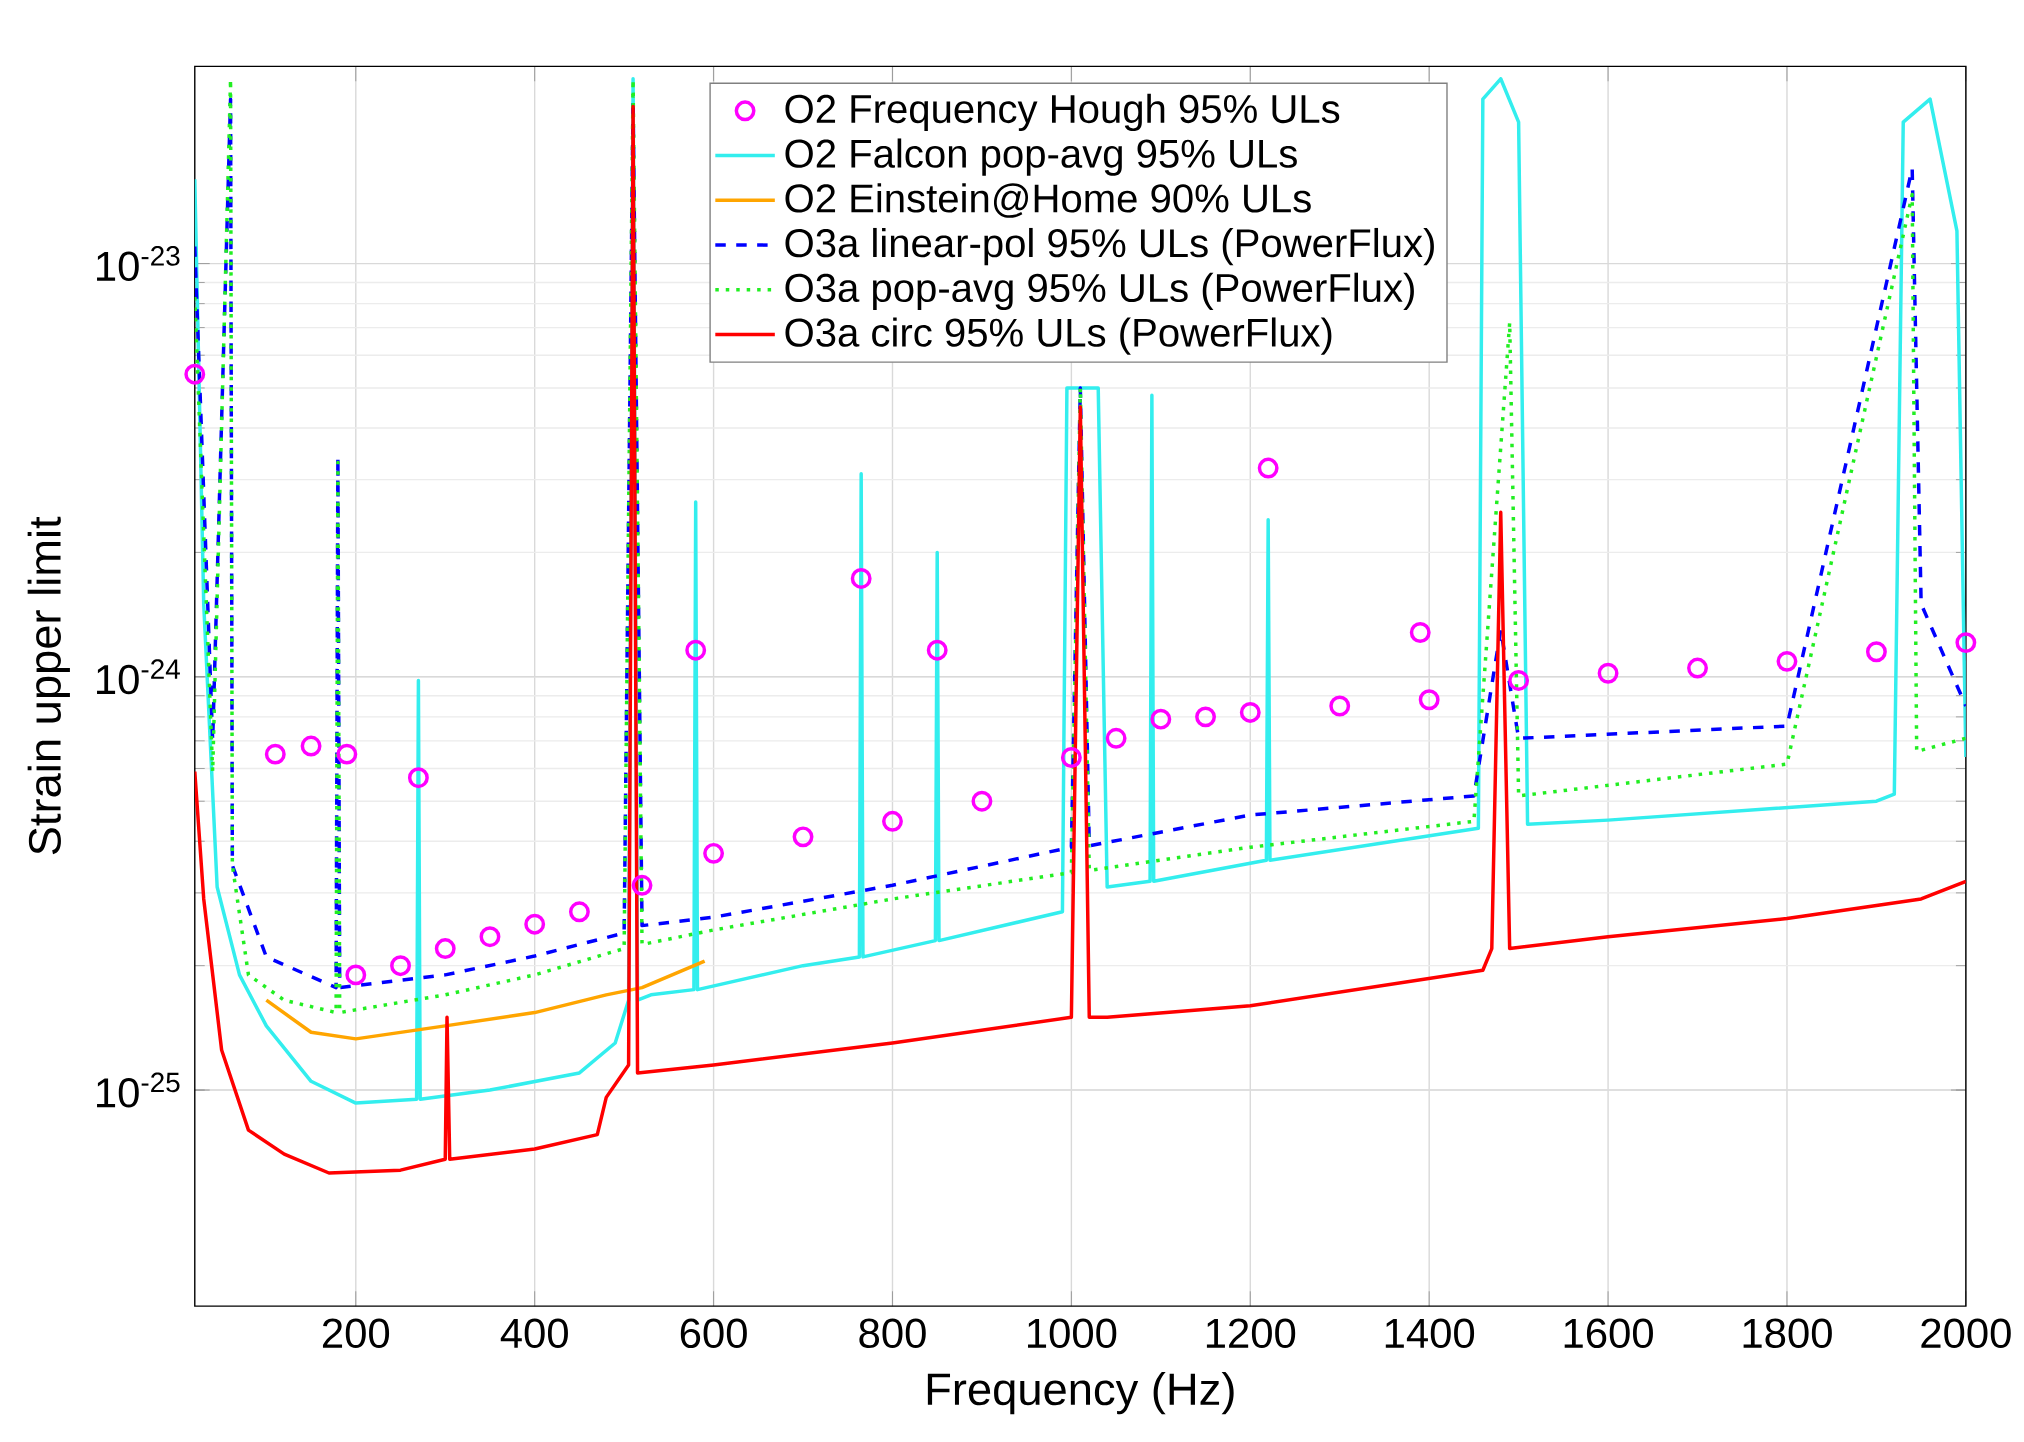  What do you see at coordinates (1072, 1333) in the screenshot?
I see `x-tick-label: 1000` at bounding box center [1072, 1333].